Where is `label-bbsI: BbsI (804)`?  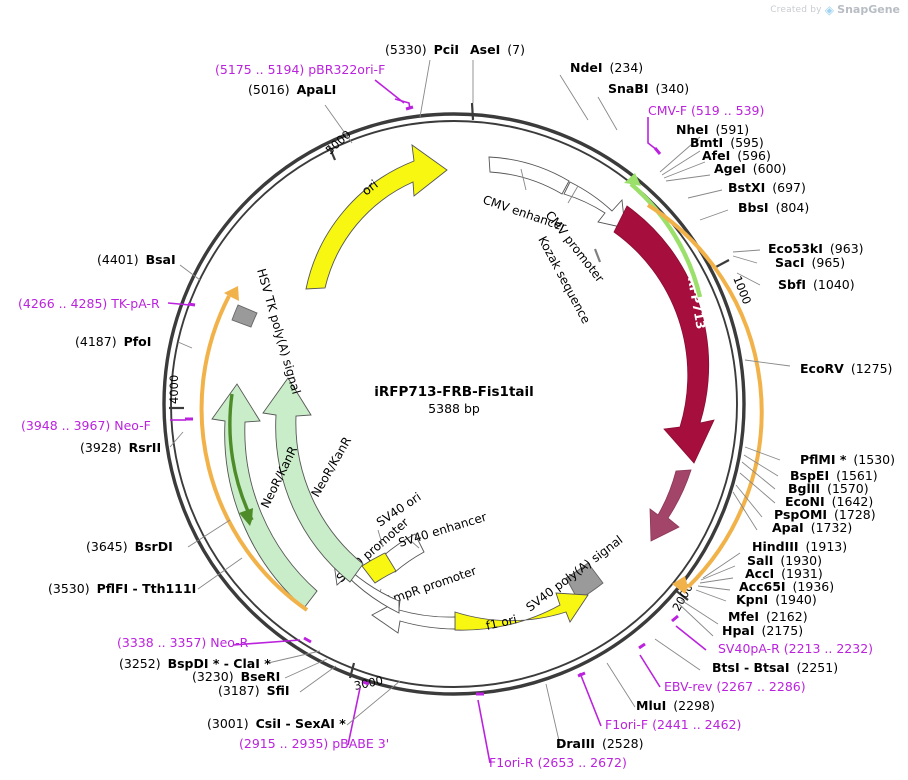 label-bbsI: BbsI (804) is located at coordinates (774, 207).